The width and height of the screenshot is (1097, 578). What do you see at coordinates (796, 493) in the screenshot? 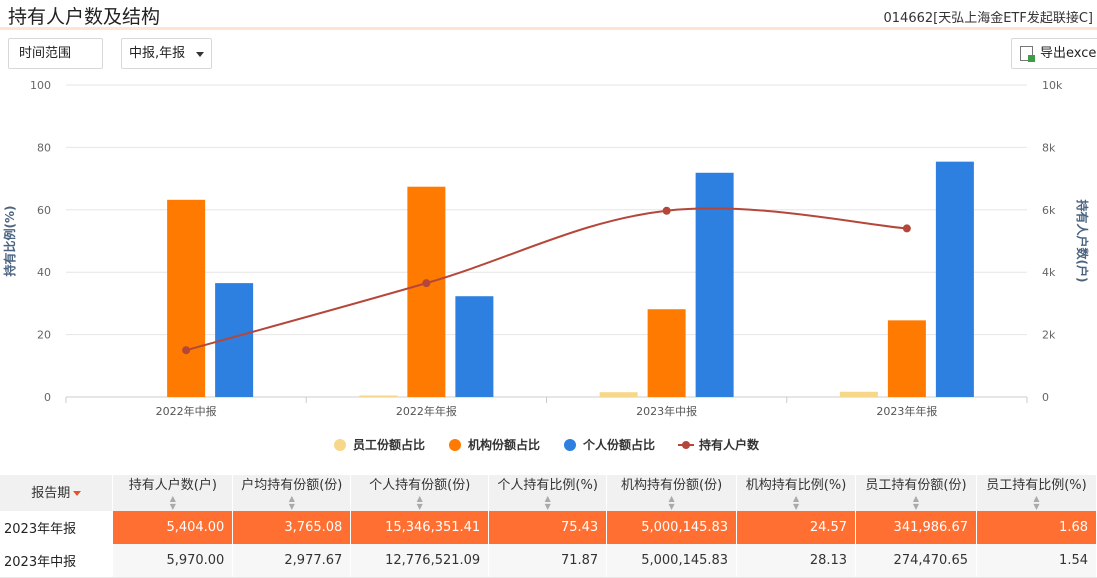
I see `col-header-inst-ratio: 机构持有比例(%) ▲ ▼` at bounding box center [796, 493].